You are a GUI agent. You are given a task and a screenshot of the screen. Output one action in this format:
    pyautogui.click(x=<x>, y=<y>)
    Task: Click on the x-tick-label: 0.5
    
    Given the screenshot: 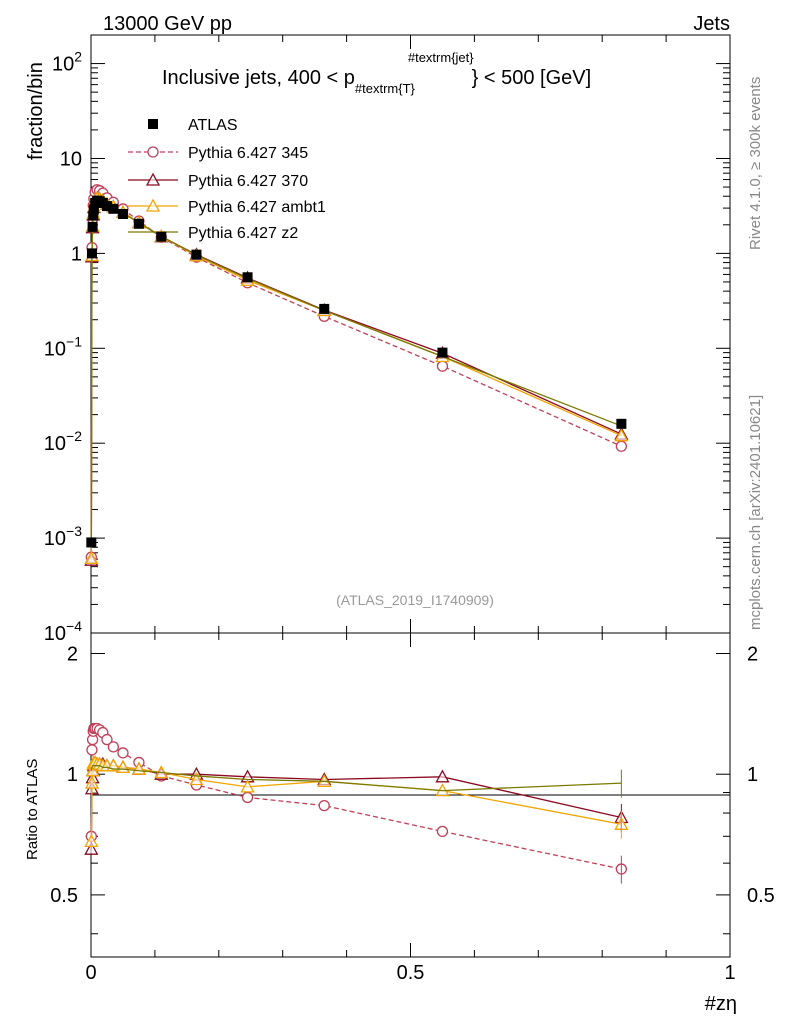 What is the action you would take?
    pyautogui.click(x=411, y=973)
    